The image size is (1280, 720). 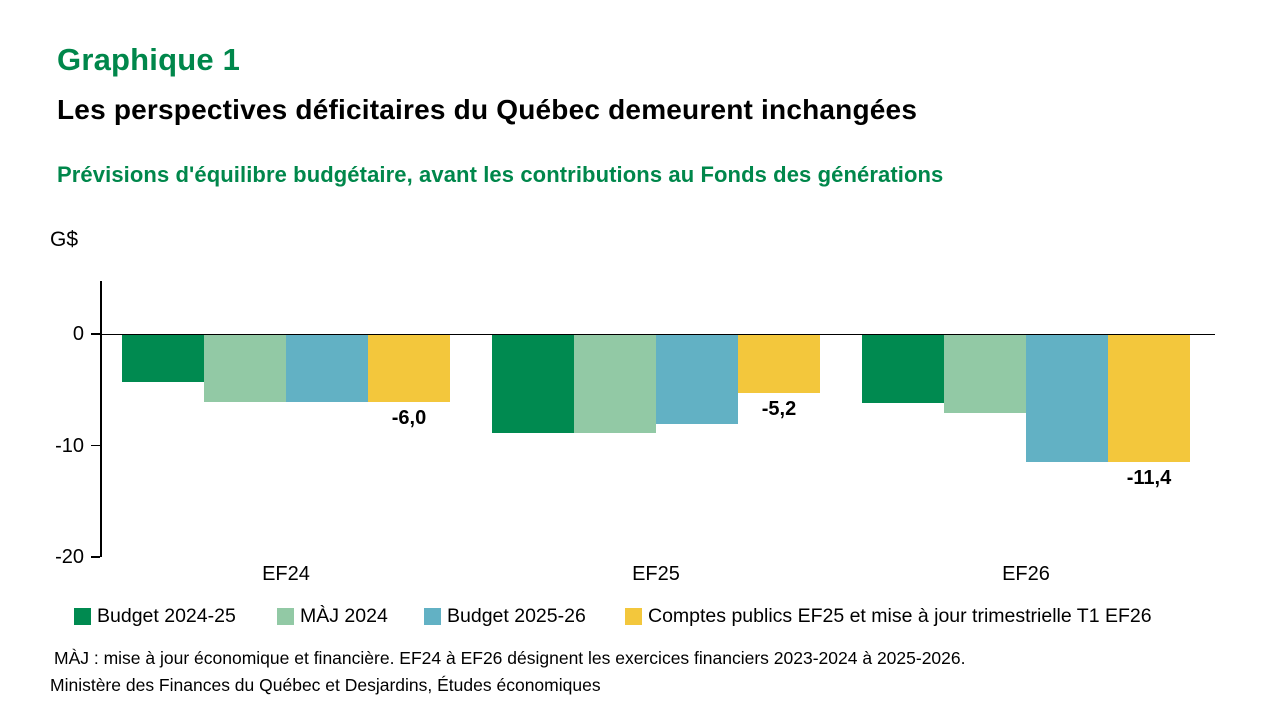 What do you see at coordinates (327, 368) in the screenshot?
I see `bar-EF24-series3` at bounding box center [327, 368].